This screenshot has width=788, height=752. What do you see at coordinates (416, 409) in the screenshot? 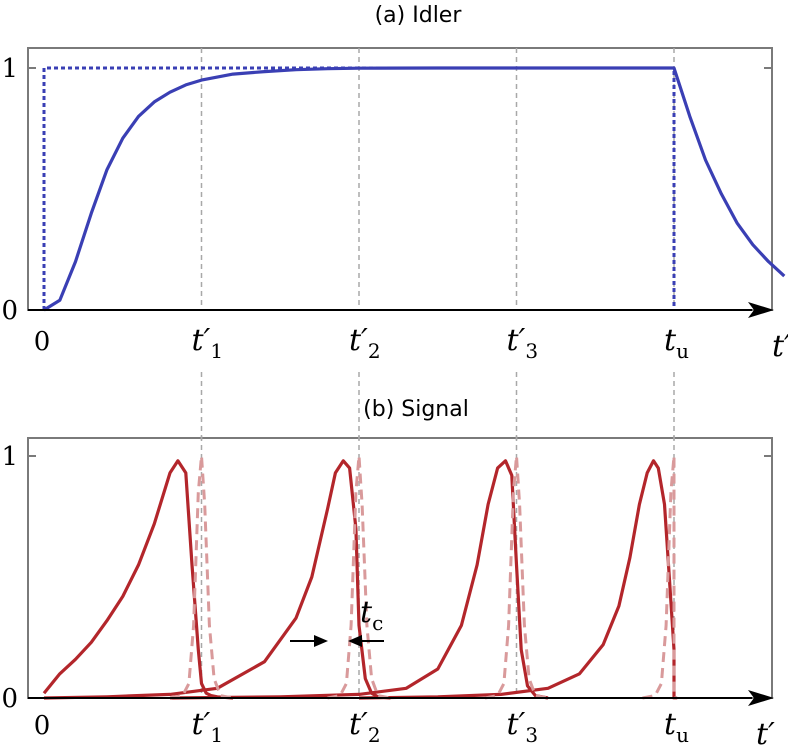
I see `panel-b-title: (b) Signal` at bounding box center [416, 409].